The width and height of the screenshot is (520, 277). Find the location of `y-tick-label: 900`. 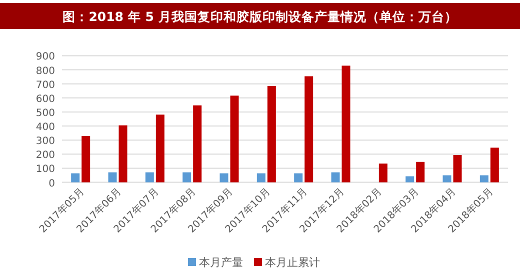

y-tick-label: 900 is located at coordinates (45, 57).